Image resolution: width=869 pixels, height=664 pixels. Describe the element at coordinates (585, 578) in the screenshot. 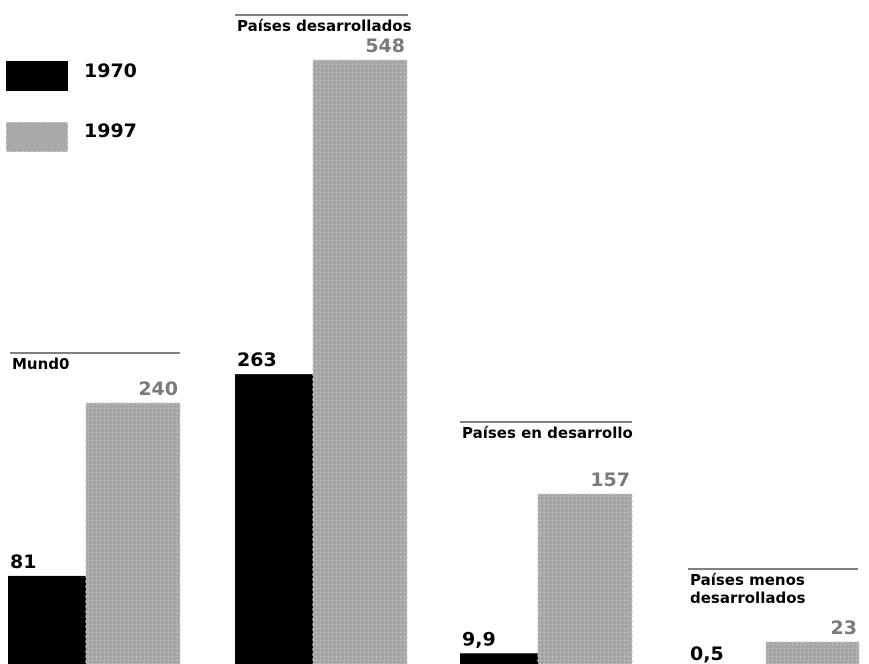

I see `bar-1997-en-desarrollo` at that location.